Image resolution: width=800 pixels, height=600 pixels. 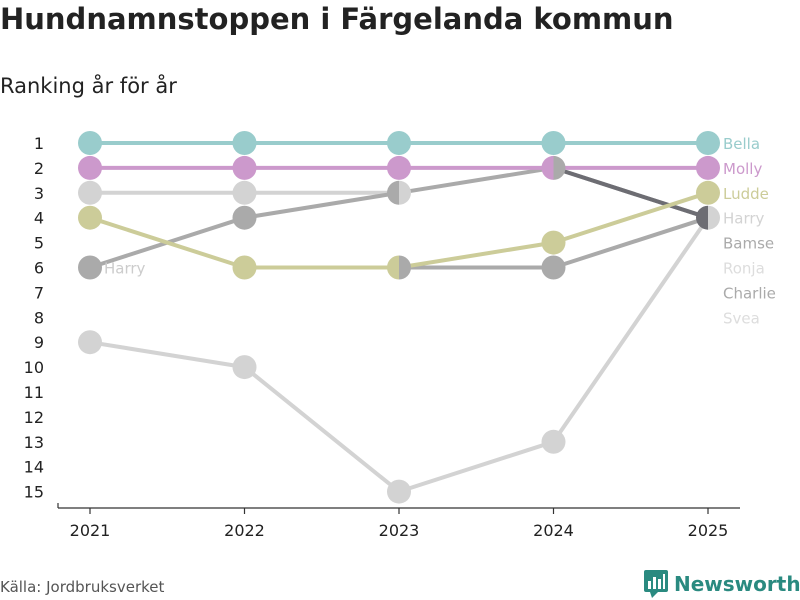 What do you see at coordinates (656, 584) in the screenshot?
I see `newsworthy-logo-icon` at bounding box center [656, 584].